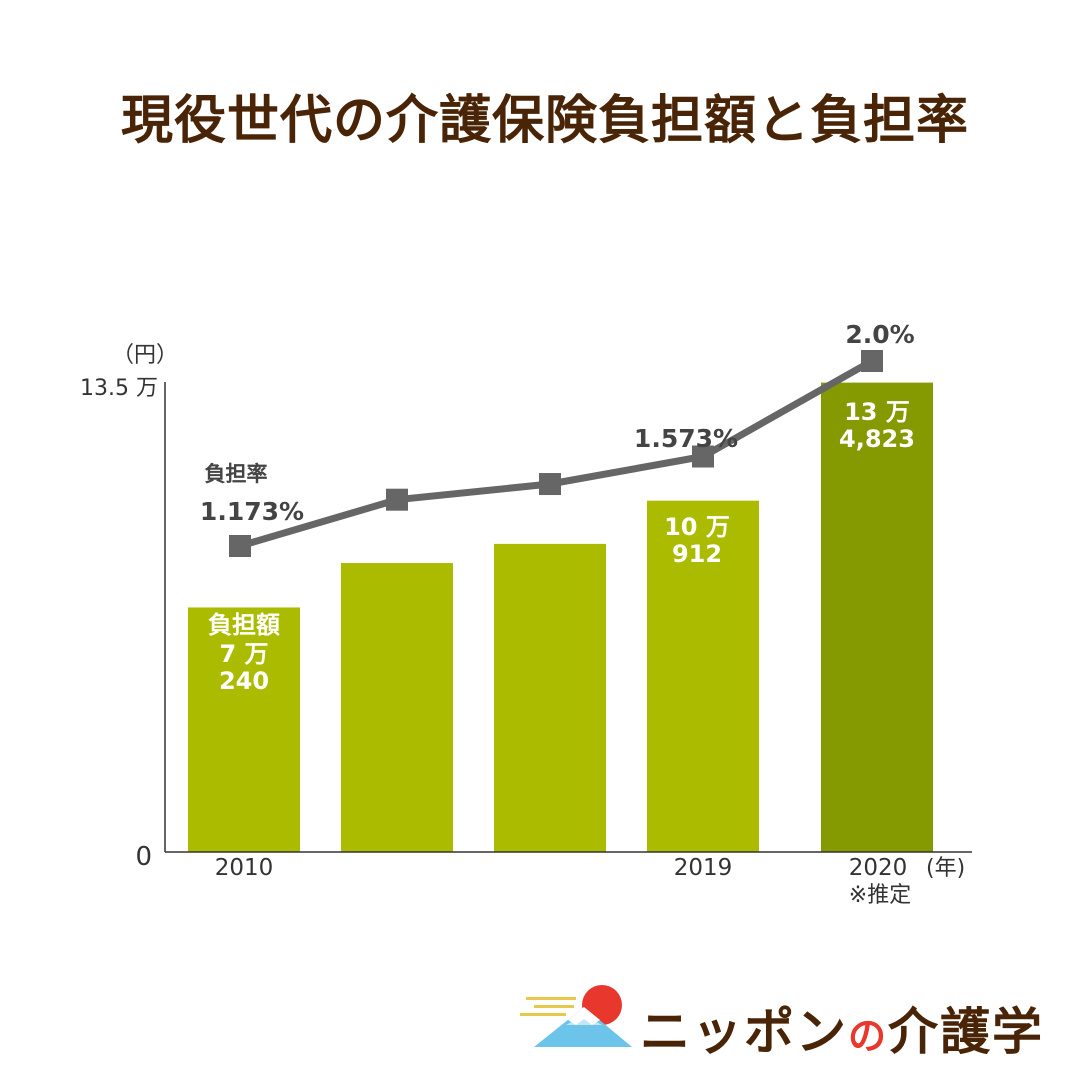  I want to click on x-tick-label-1: 2010, so click(244, 868).